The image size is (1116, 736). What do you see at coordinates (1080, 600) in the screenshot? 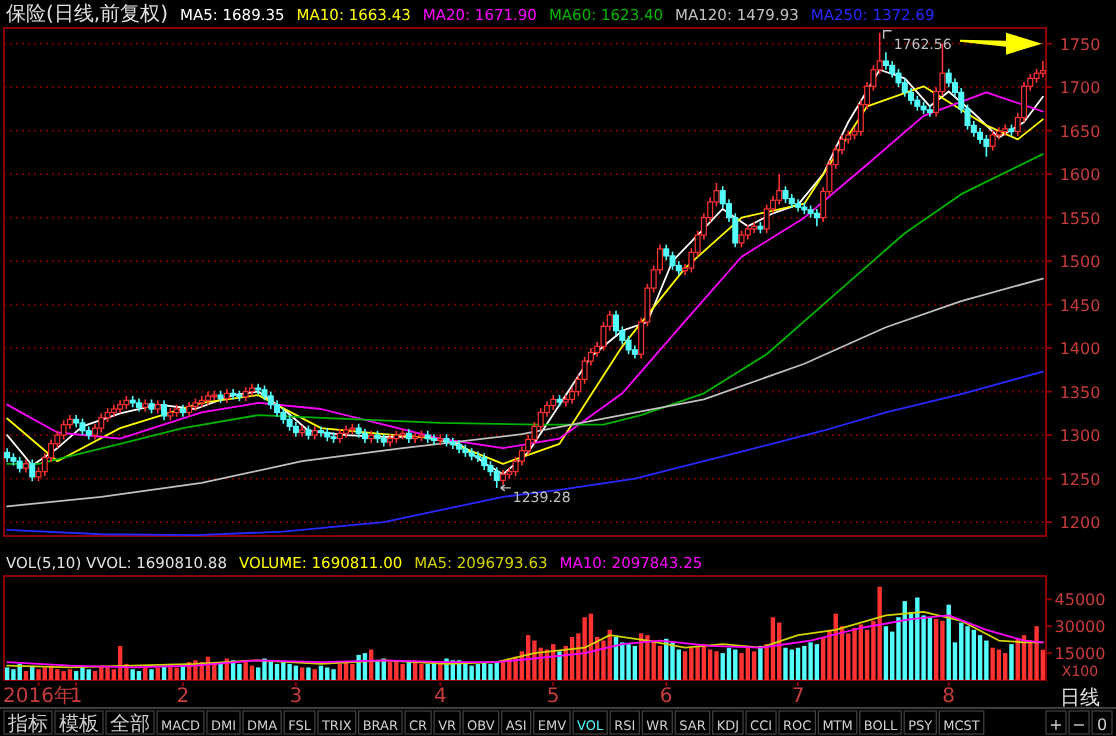
I see `y-tick-label: 45000` at bounding box center [1080, 600].